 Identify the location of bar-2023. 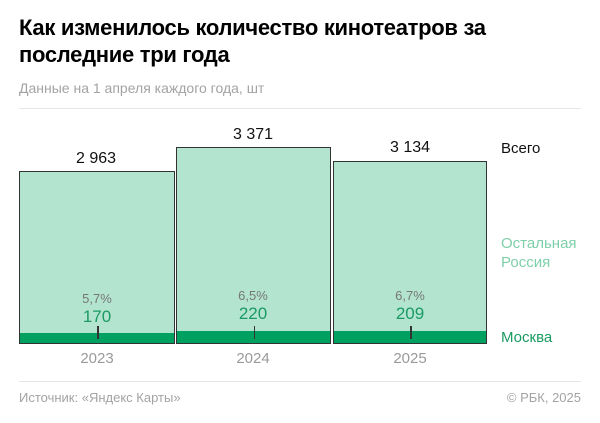
(97, 257).